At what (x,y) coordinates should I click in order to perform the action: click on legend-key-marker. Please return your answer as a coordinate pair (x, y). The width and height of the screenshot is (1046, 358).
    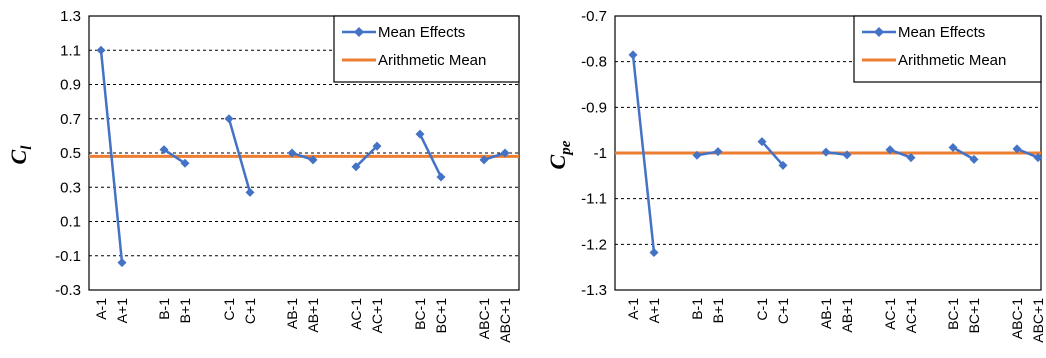
    Looking at the image, I should click on (879, 32).